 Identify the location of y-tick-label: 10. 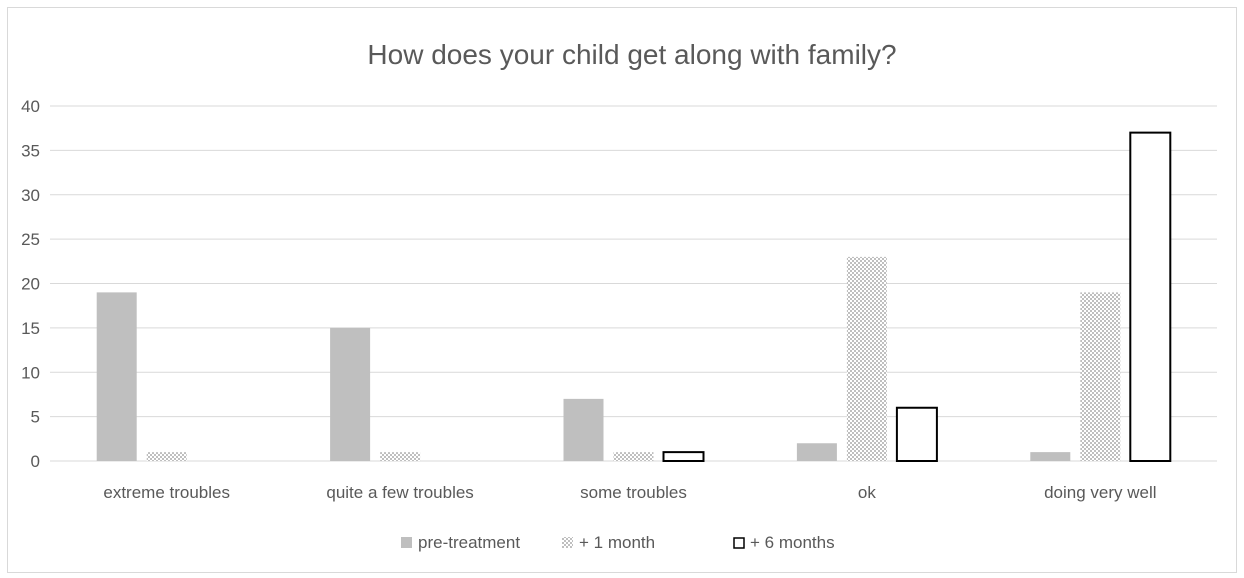
(30, 372).